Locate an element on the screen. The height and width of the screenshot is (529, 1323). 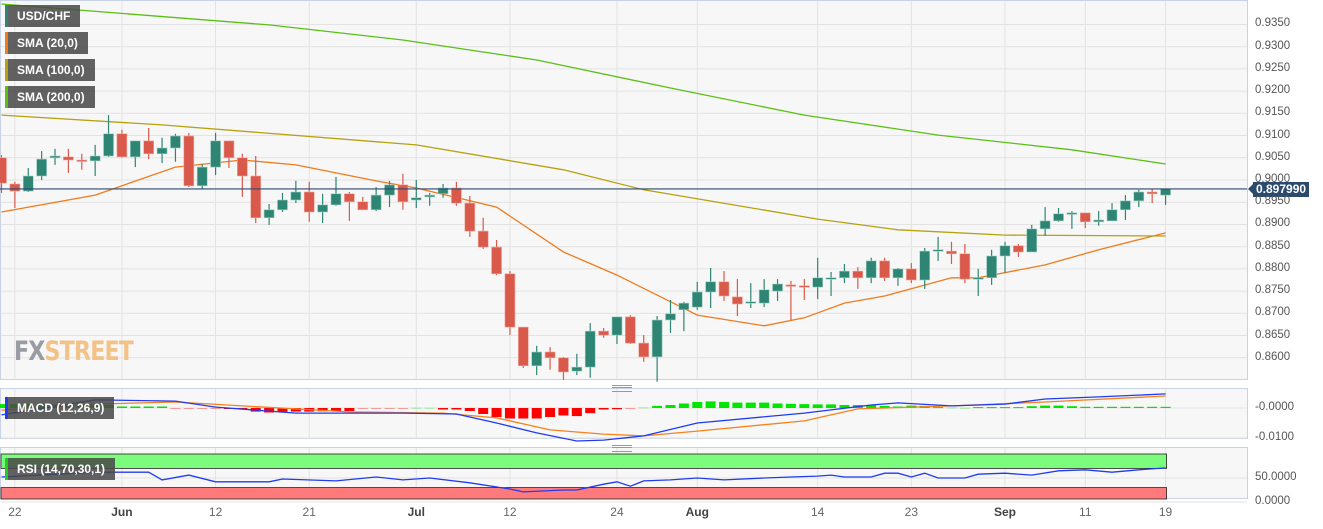
legend-macd: MACD (12,26,9) is located at coordinates (60, 408).